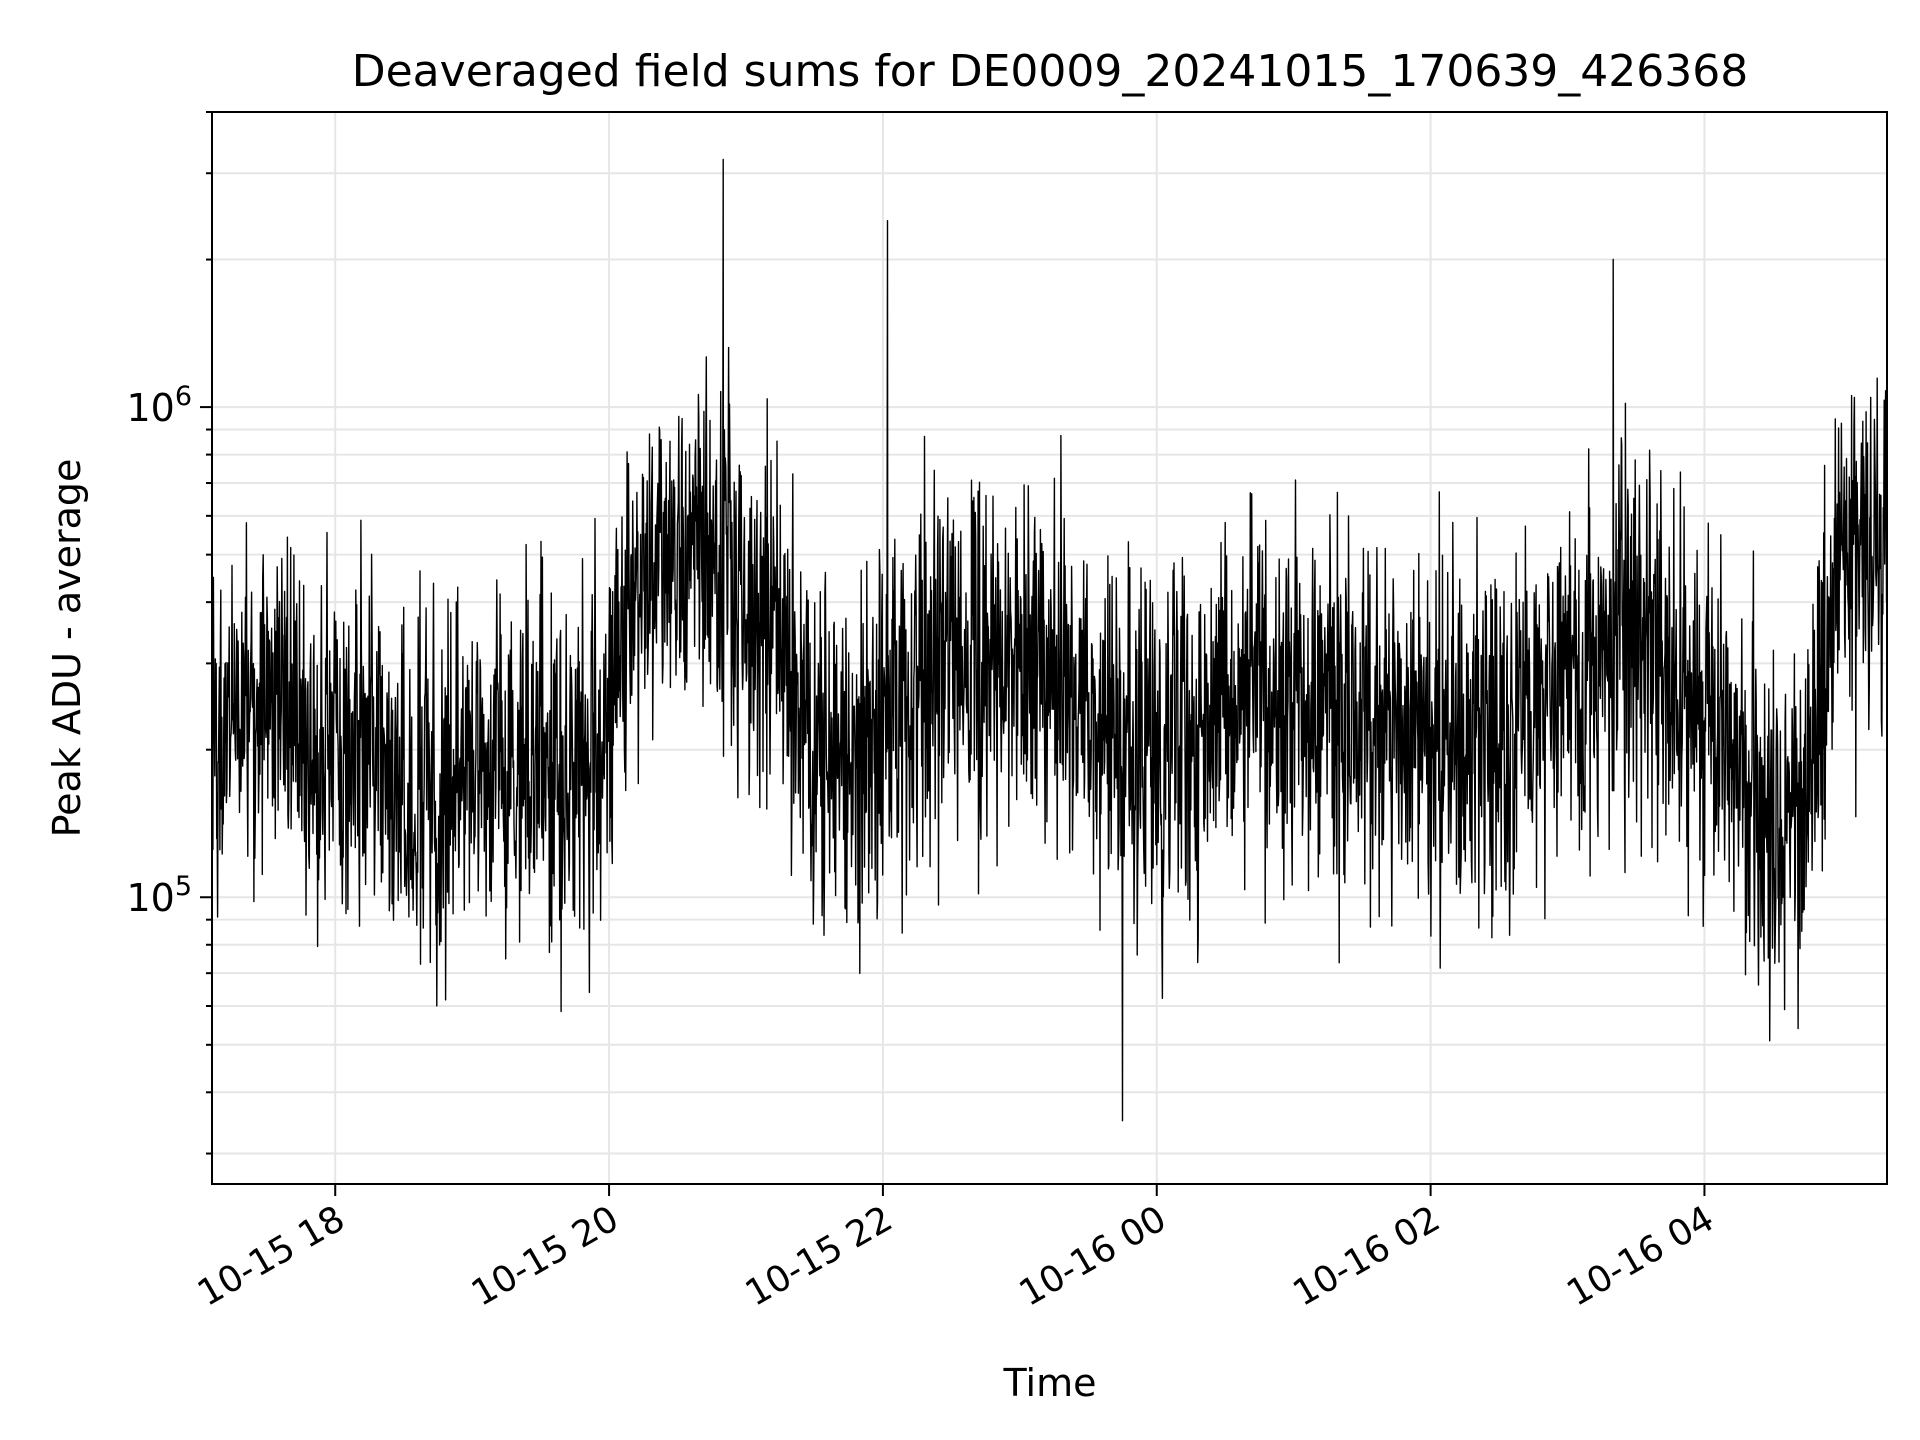  Describe the element at coordinates (159, 405) in the screenshot. I see `y-tick-label: 106` at that location.